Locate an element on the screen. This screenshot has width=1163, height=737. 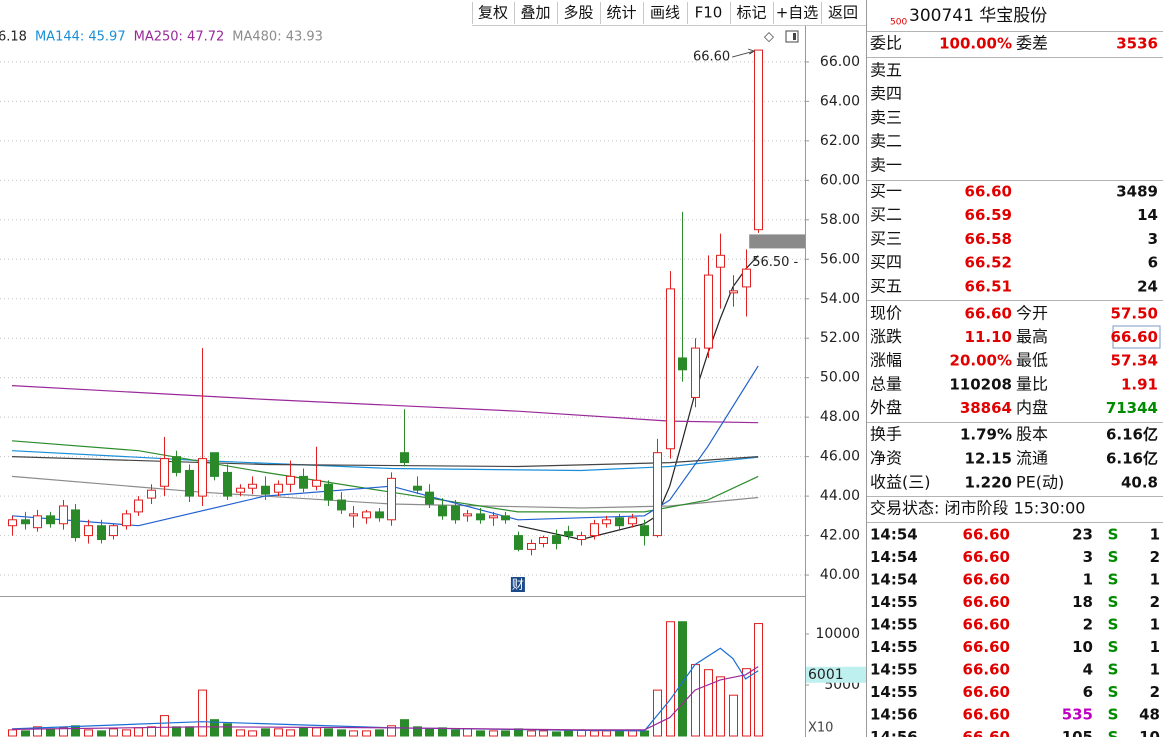
ma-legend: MA480: 43.93 is located at coordinates (277, 37).